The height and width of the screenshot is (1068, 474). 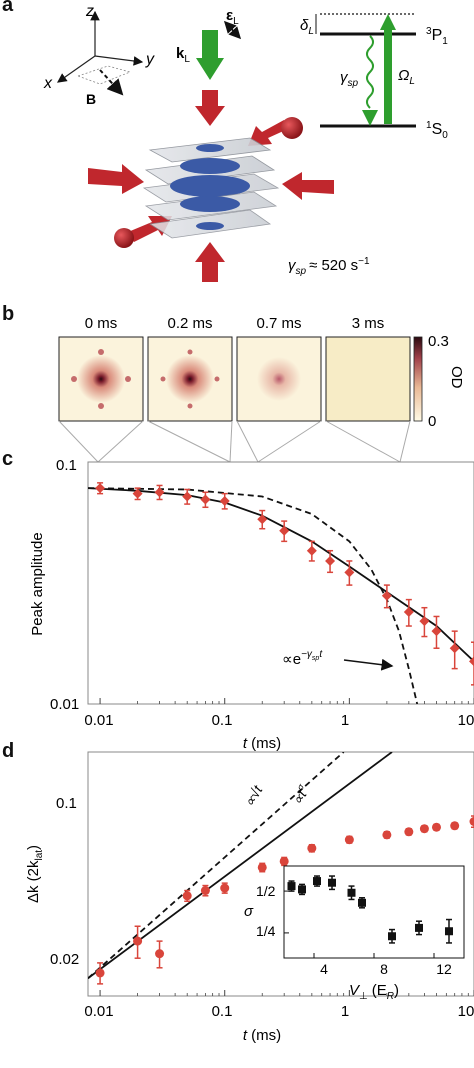 I want to click on y-axis-label: y, so click(x=150, y=59).